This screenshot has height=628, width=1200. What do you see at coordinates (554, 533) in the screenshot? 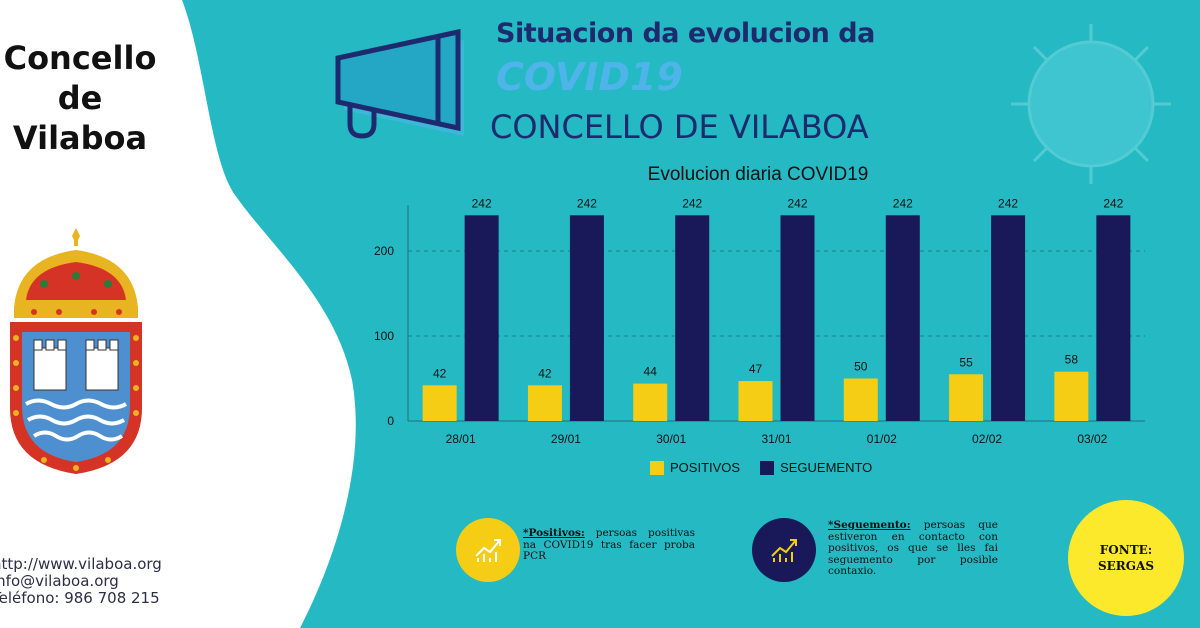
I see `positivos-note-label: *Positivos:` at bounding box center [554, 533].